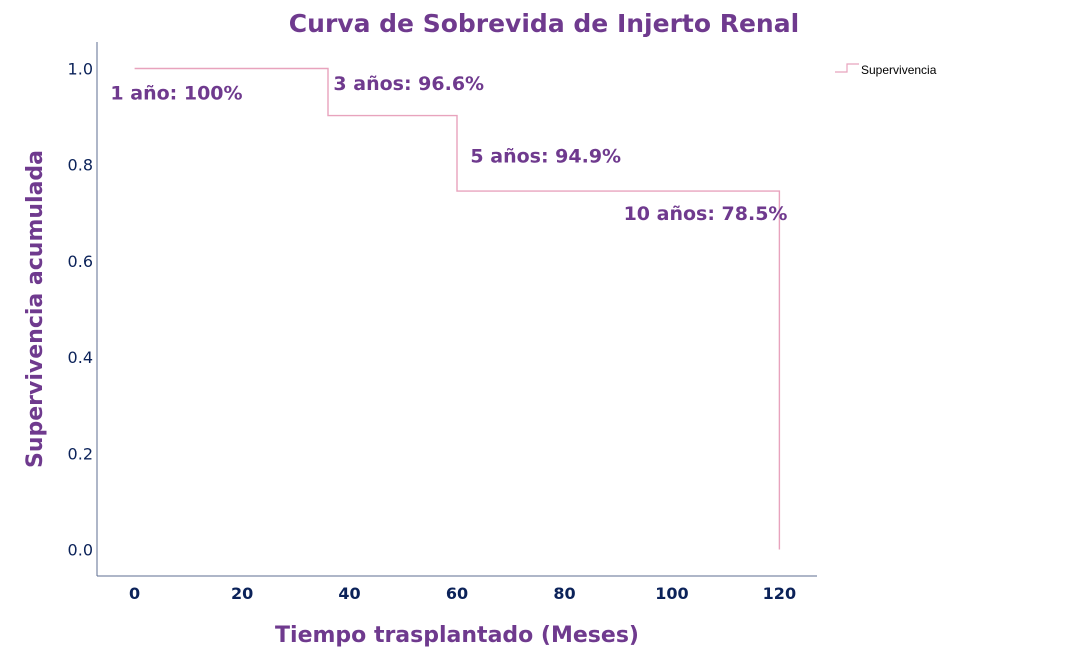  What do you see at coordinates (545, 156) in the screenshot?
I see `data-label: 5 años: 94.9%` at bounding box center [545, 156].